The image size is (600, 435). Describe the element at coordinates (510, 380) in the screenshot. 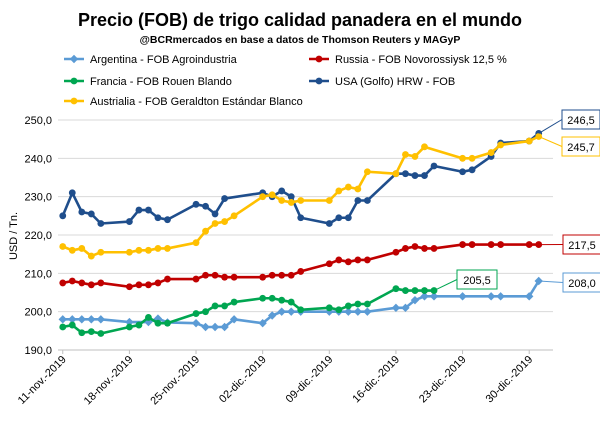

I see `x-tick-label: 30-dic.-2019` at that location.